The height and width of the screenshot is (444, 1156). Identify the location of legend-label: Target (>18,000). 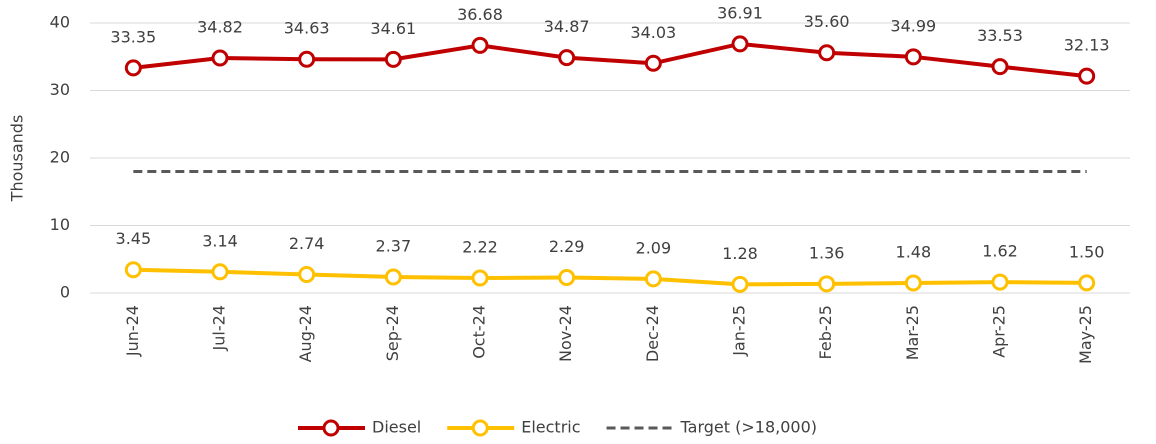
(748, 427).